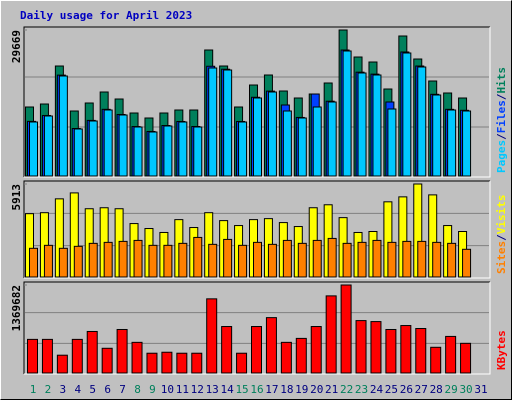 Image resolution: width=512 pixels, height=400 pixels. I want to click on x-tick-label: 15, so click(241, 389).